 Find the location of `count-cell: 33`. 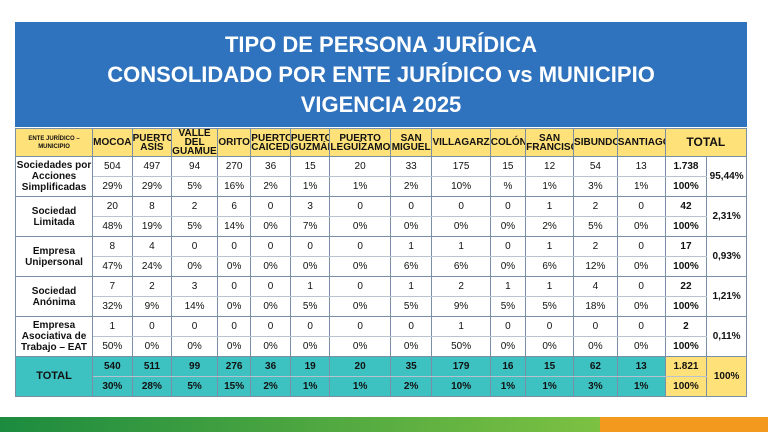

count-cell: 33 is located at coordinates (411, 166).